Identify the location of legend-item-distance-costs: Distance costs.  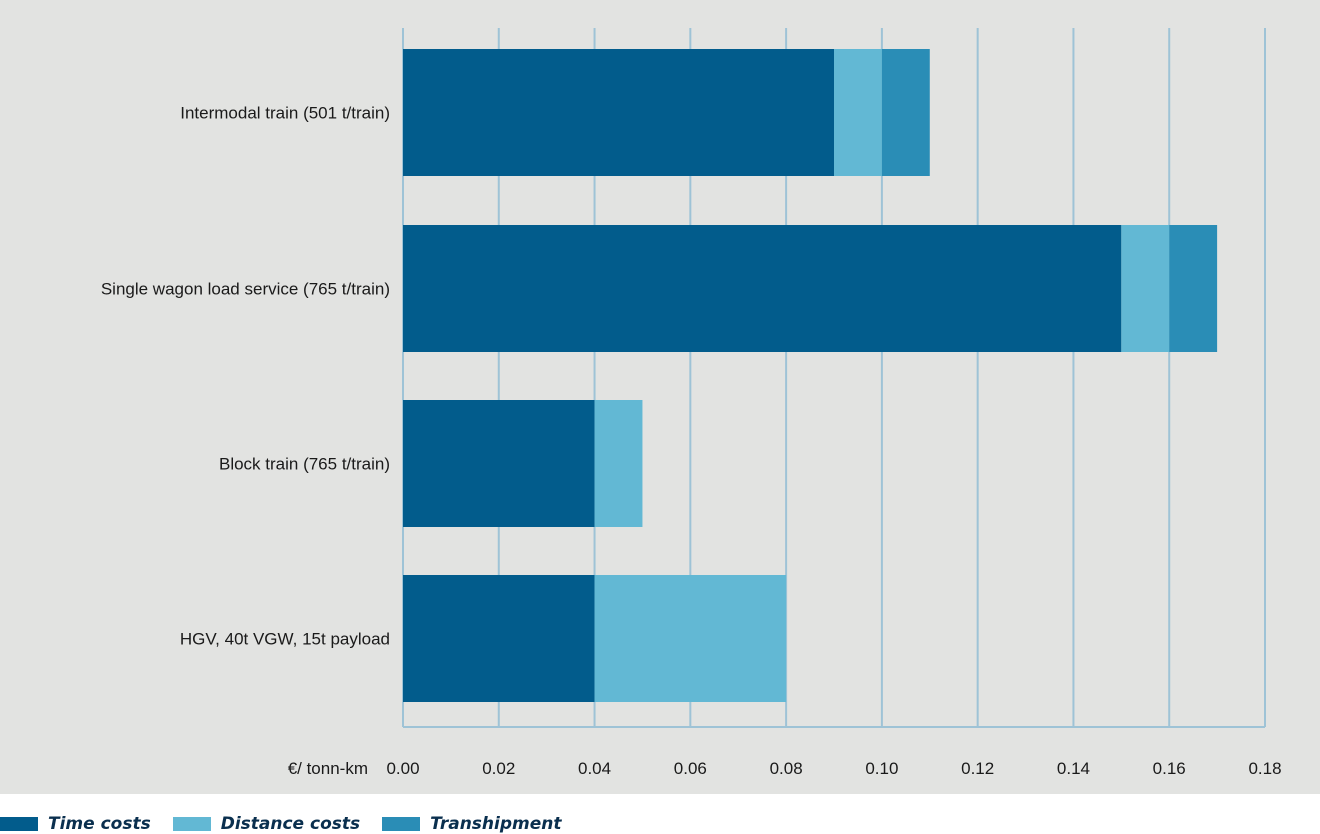
(266, 824).